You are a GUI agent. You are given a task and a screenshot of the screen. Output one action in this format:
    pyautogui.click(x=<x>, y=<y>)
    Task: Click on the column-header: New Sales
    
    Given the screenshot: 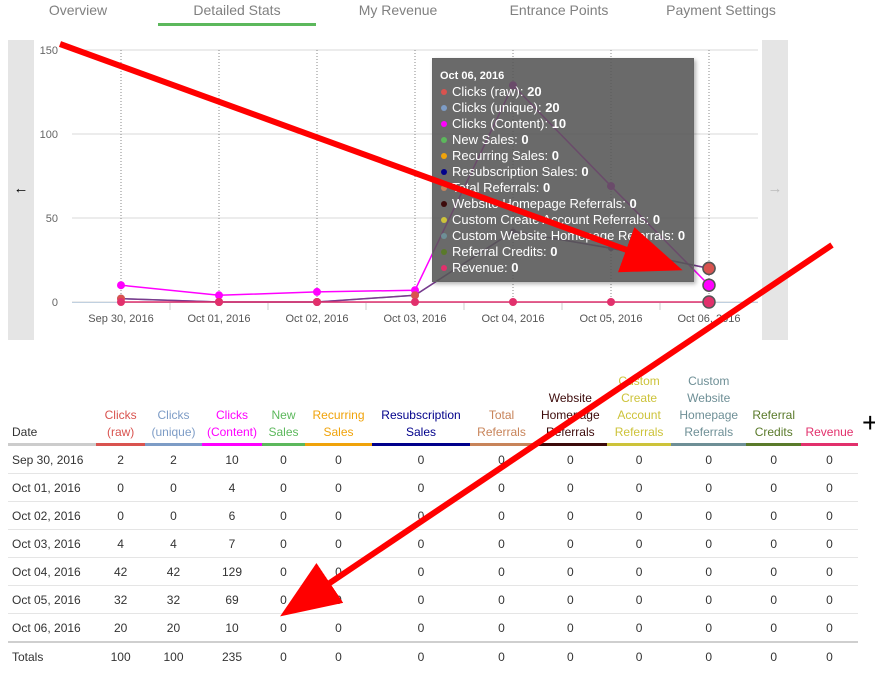 What is the action you would take?
    pyautogui.click(x=283, y=409)
    